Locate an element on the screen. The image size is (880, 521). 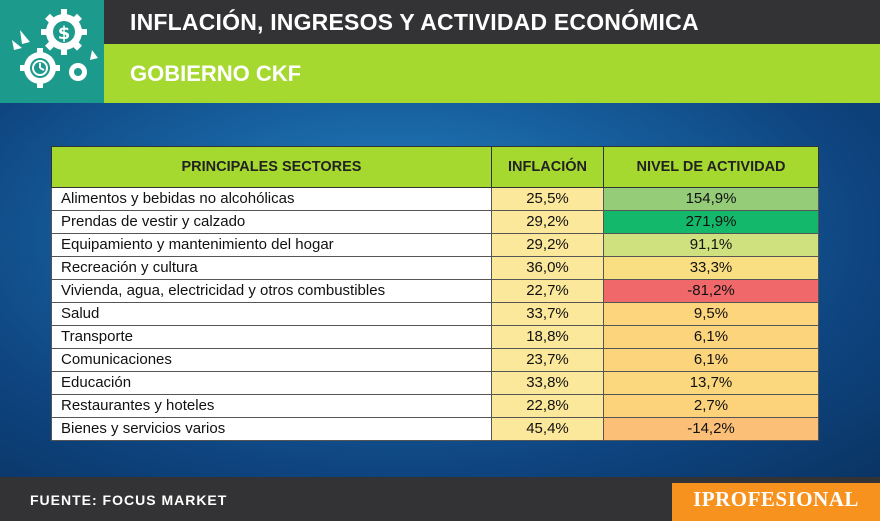
header-bar is located at coordinates (440, 22).